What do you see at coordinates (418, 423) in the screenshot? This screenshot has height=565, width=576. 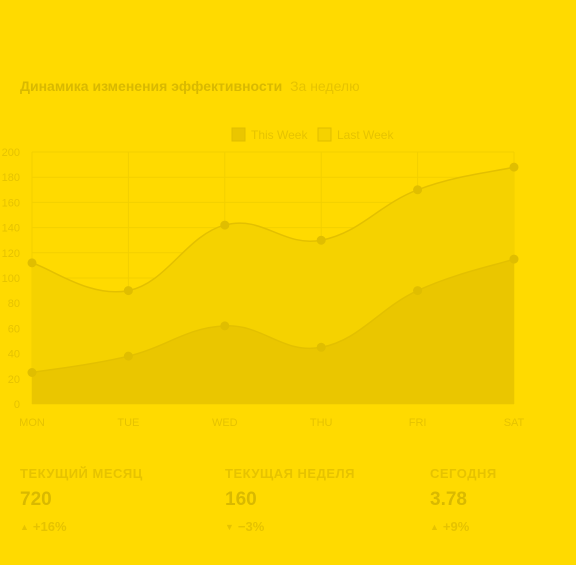 I see `x-tick-label: FRI` at bounding box center [418, 423].